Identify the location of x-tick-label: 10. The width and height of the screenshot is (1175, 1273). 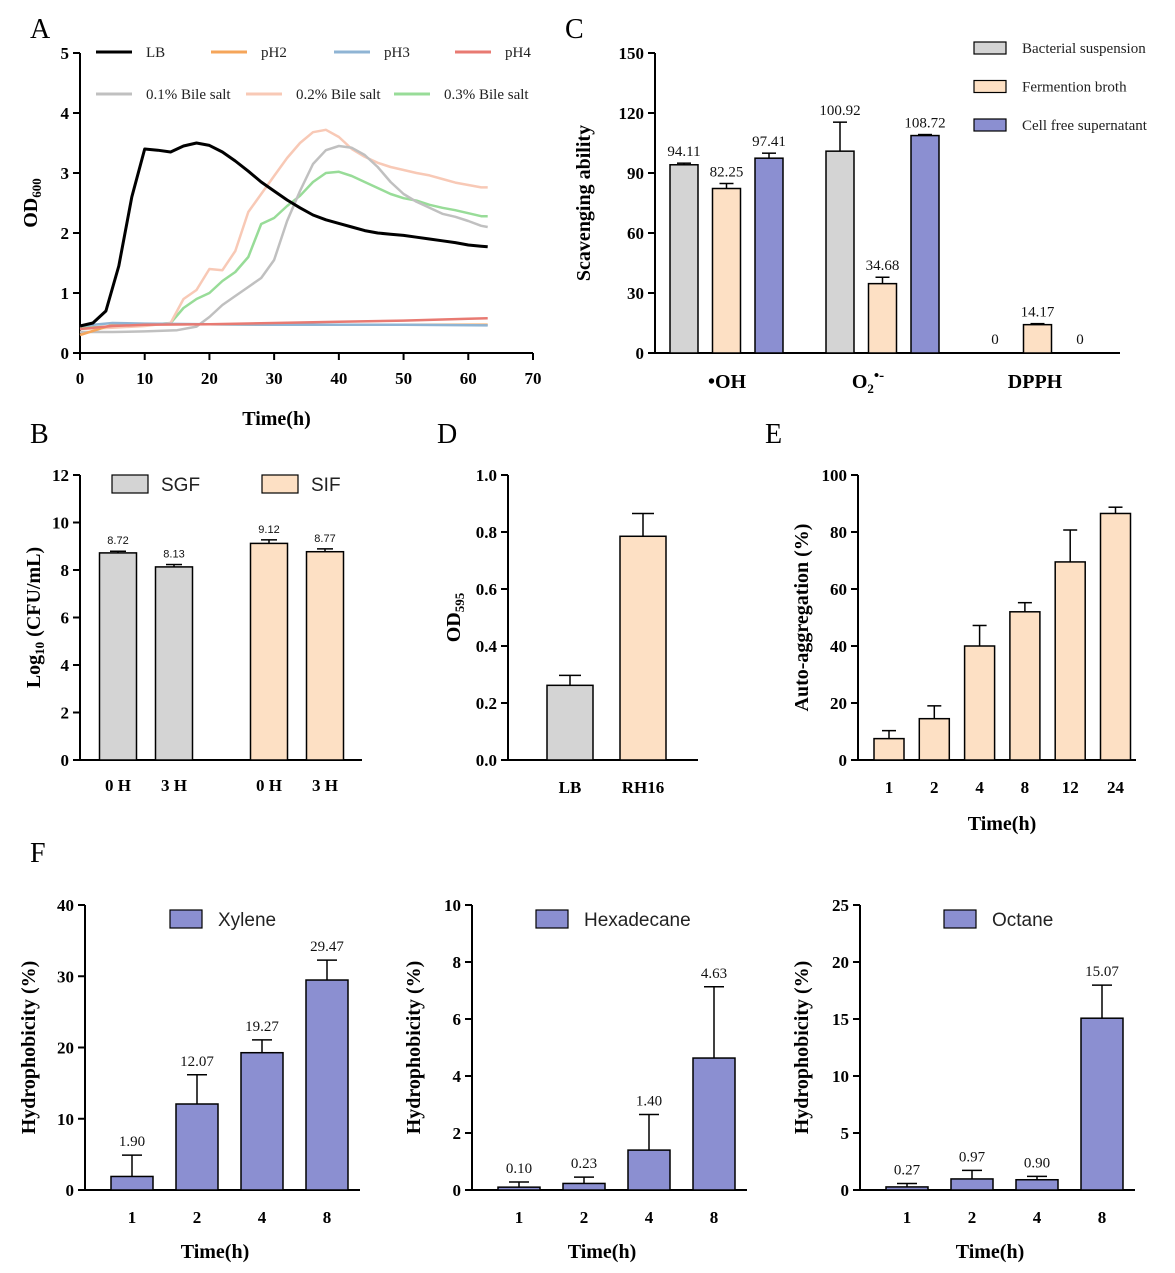
(144, 378).